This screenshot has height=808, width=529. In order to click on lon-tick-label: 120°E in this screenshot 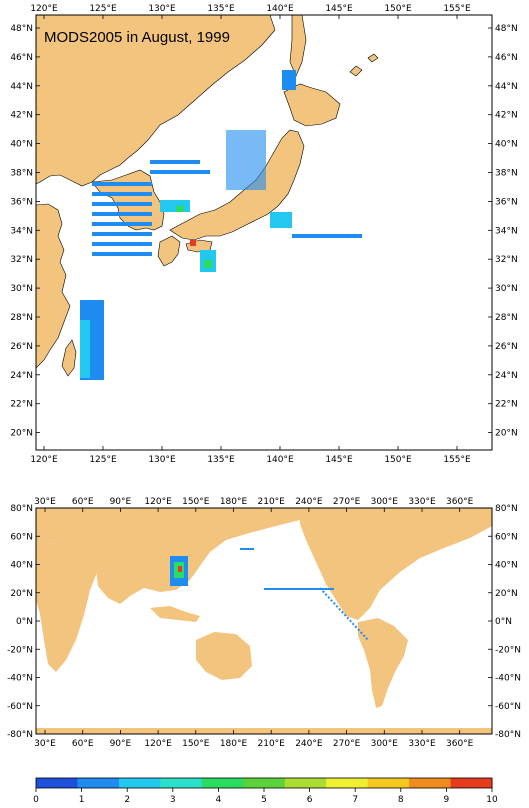, I will do `click(158, 502)`.